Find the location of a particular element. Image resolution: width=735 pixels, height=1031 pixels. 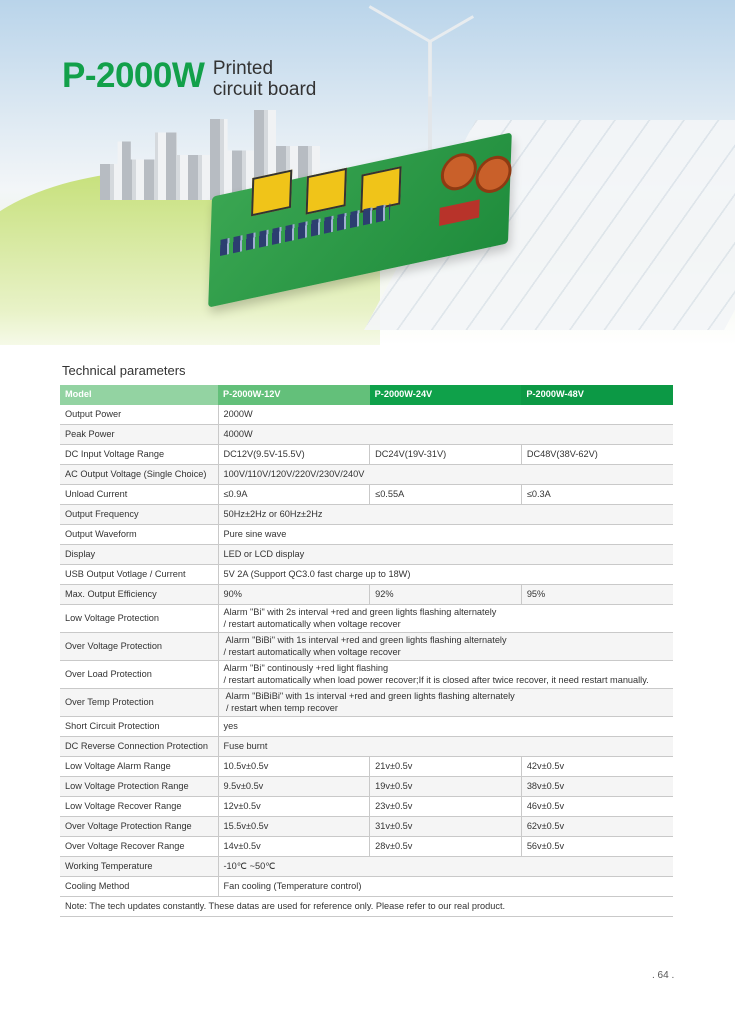

row-value: ≤0.55A is located at coordinates (445, 494).